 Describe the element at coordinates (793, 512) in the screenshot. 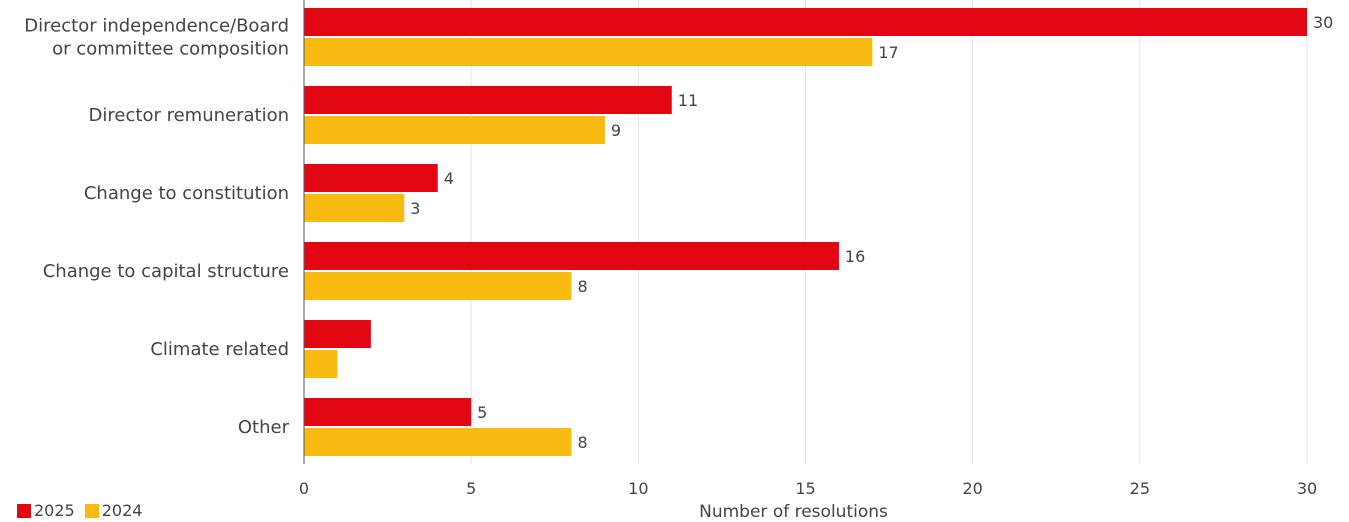

I see `x-axis-title: Number of resolutions` at that location.